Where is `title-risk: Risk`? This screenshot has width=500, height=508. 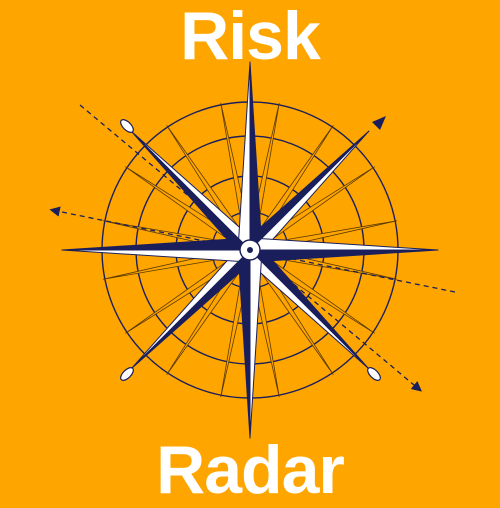 title-risk: Risk is located at coordinates (250, 37).